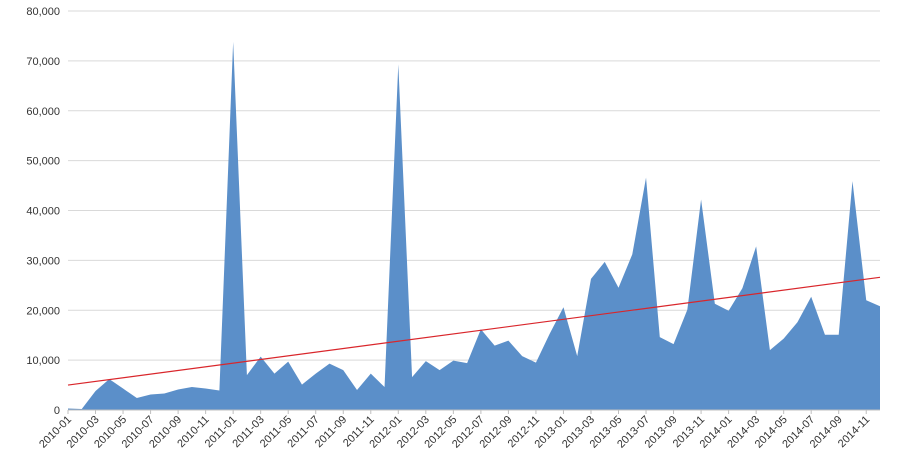 This screenshot has width=900, height=465. I want to click on y-tick-label: 20,000, so click(43, 311).